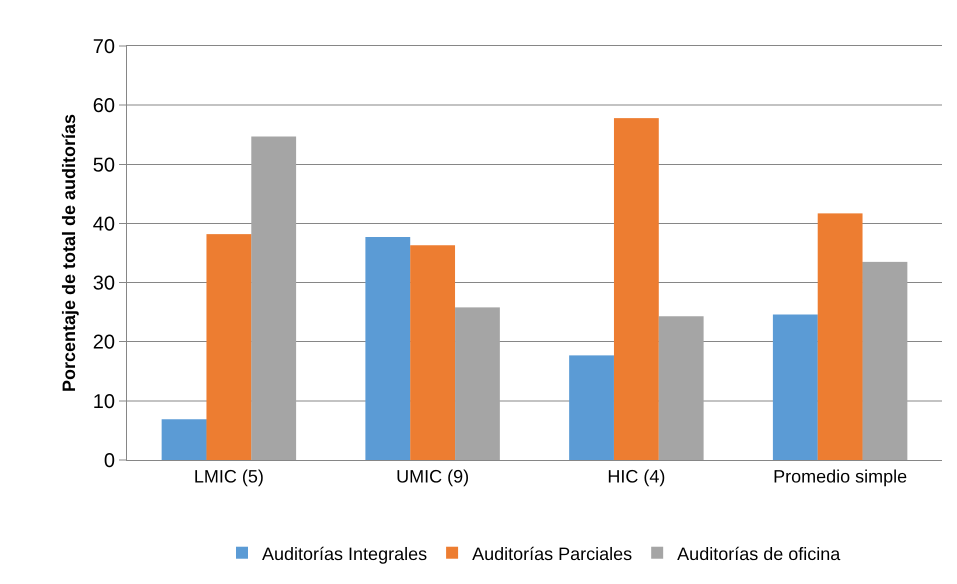 The width and height of the screenshot is (957, 584). Describe the element at coordinates (552, 554) in the screenshot. I see `legend-label: Auditorías Parciales` at that location.